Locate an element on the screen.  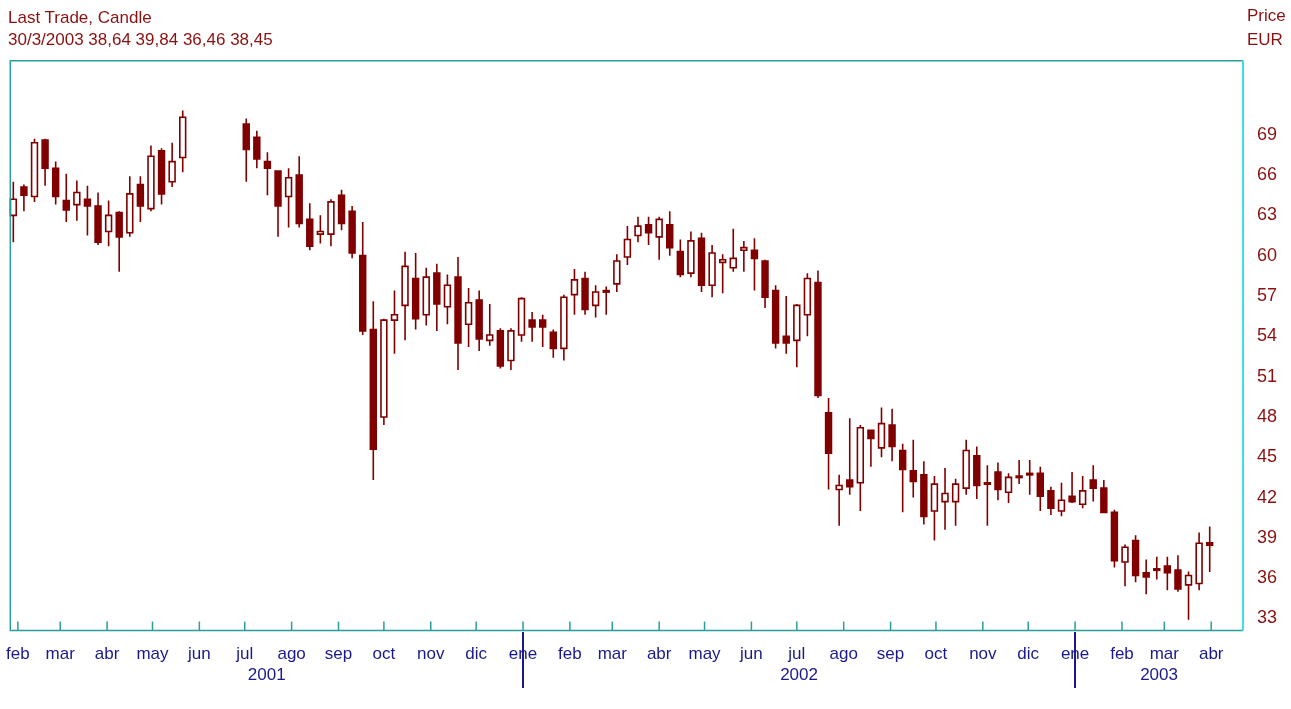
text: 2001 is located at coordinates (266, 675).